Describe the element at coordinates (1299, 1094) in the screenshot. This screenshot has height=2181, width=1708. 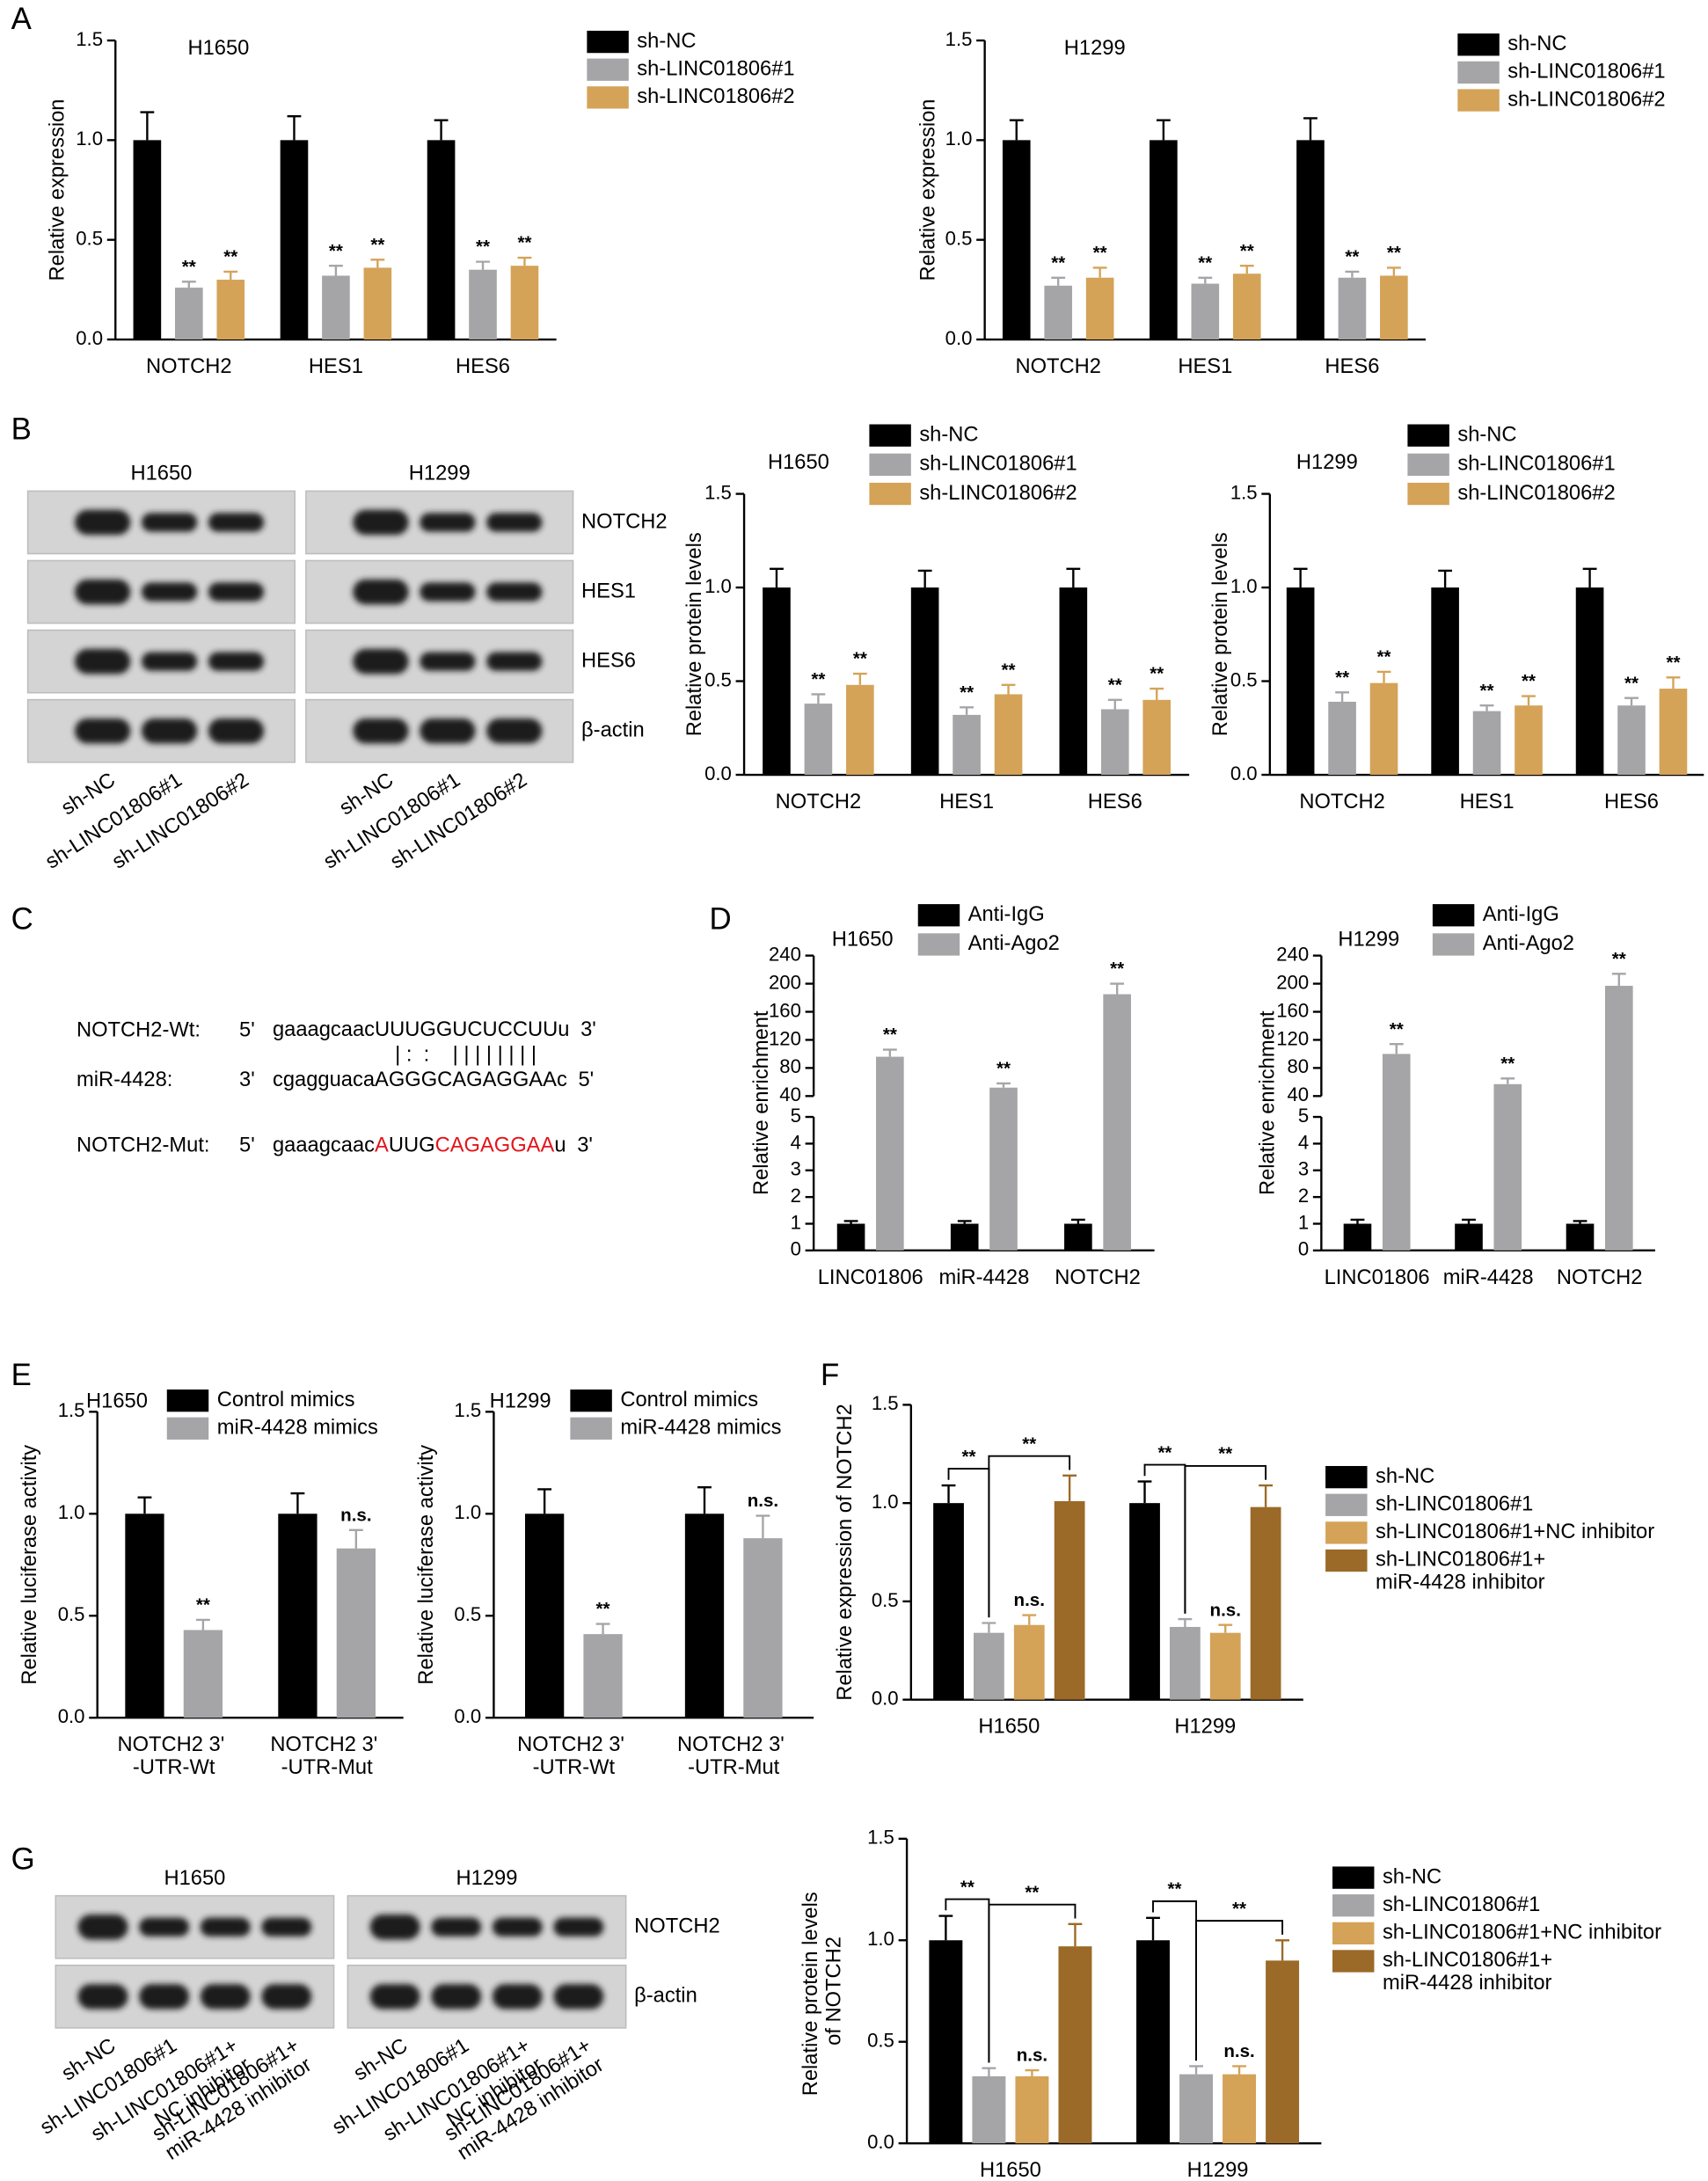
I see `y-tick-label: 40` at that location.